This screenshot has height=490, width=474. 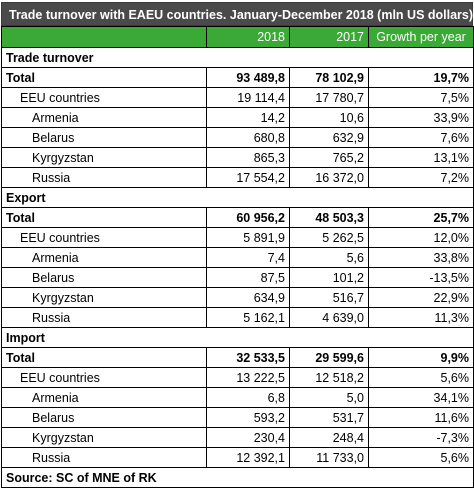 I want to click on table-row: Belarus 680,8 632,9 7,6%, so click(x=237, y=137).